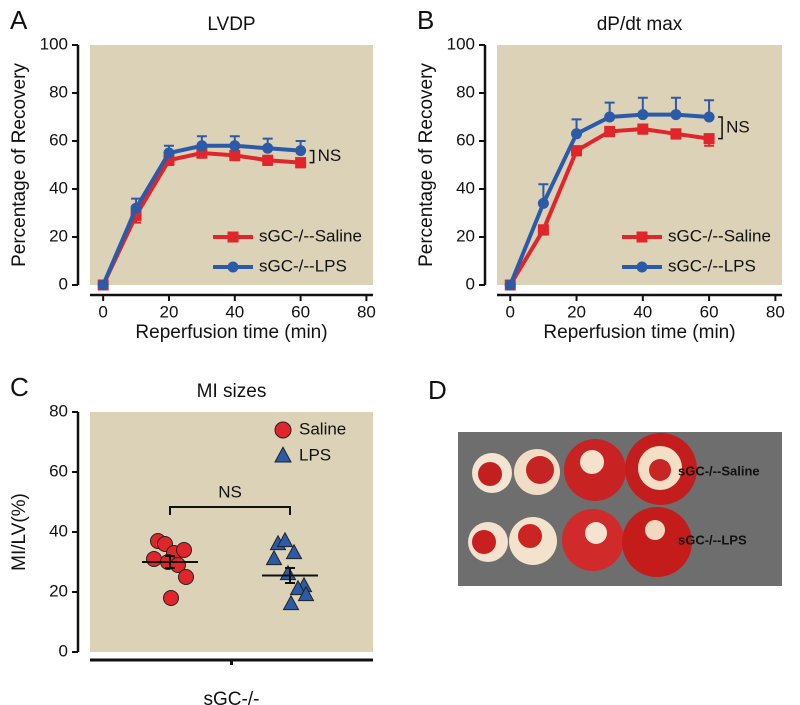 This screenshot has height=705, width=800. Describe the element at coordinates (19, 387) in the screenshot. I see `panel-label: C` at that location.